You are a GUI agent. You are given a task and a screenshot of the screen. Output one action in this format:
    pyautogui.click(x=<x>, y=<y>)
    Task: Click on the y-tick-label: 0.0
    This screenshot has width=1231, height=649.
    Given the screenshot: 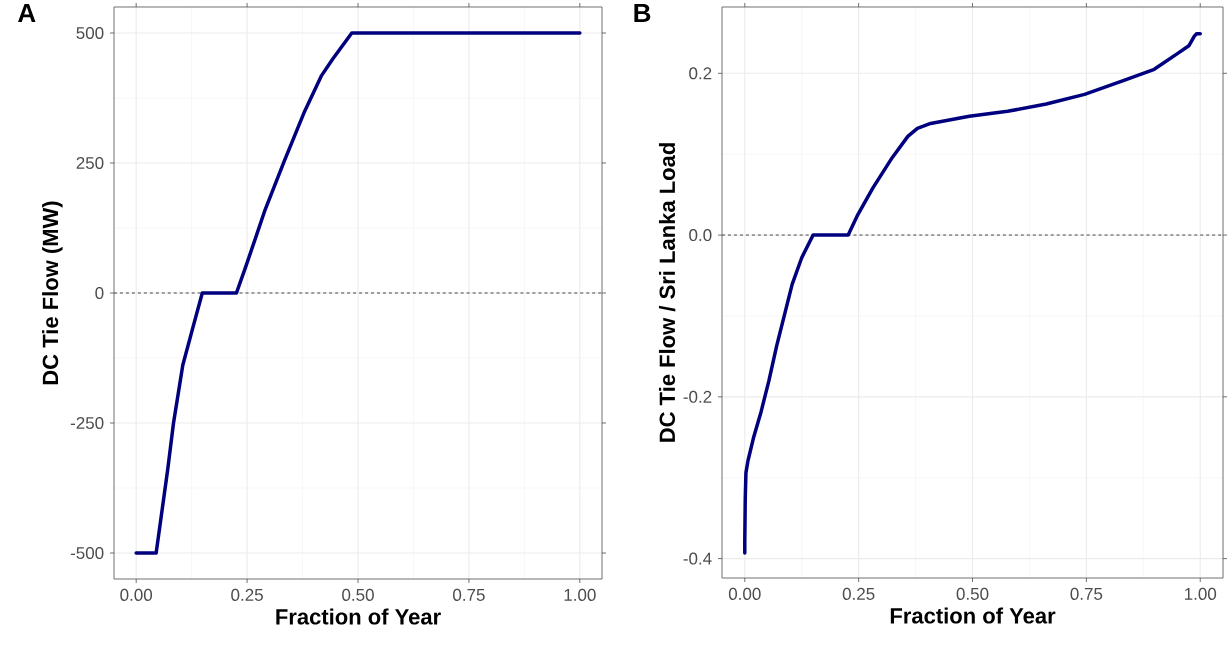 What is the action you would take?
    pyautogui.click(x=700, y=235)
    